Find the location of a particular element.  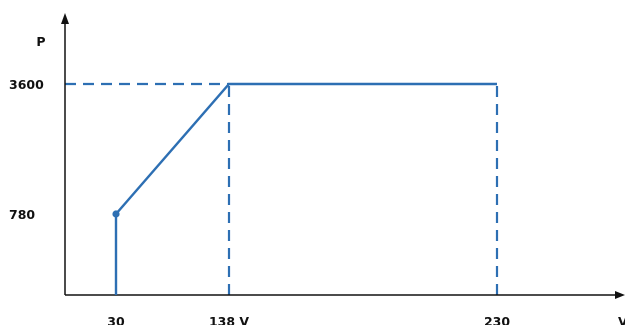

x-tick-label: 138 V is located at coordinates (229, 319).